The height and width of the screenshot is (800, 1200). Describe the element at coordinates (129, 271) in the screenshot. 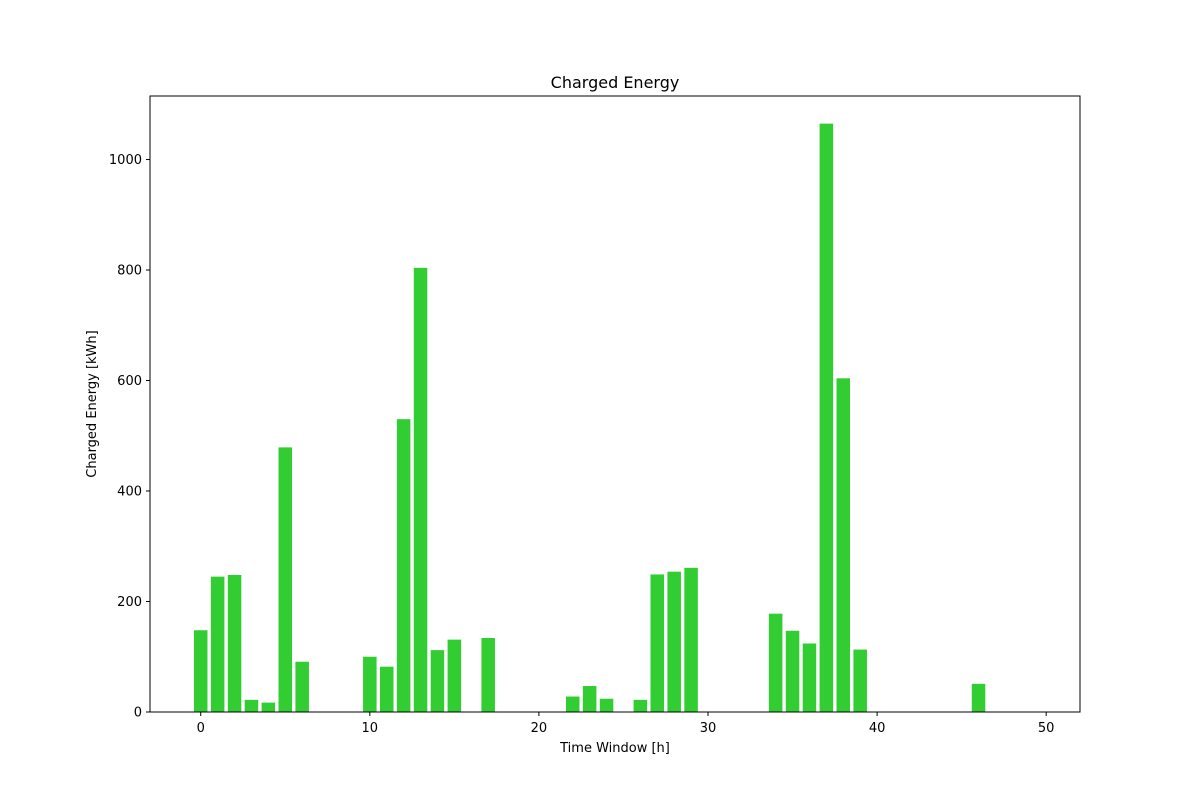

I see `y-tick-label: 800` at that location.